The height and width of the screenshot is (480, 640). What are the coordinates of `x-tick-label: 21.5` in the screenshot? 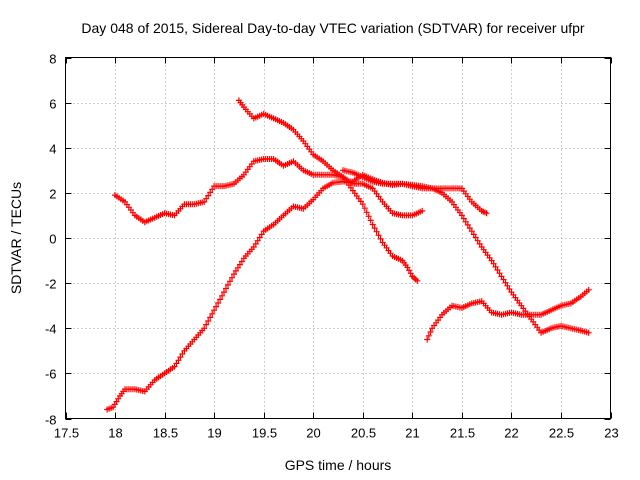 It's located at (462, 433).